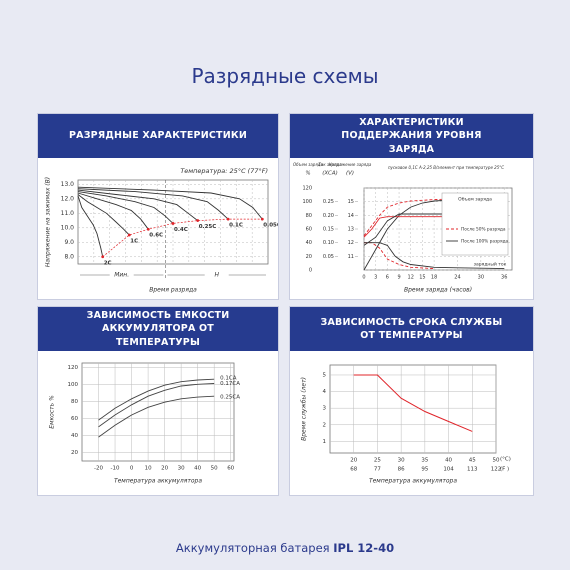 The height and width of the screenshot is (570, 570). Describe the element at coordinates (496, 461) in the screenshot. I see `x-tick-label: 50` at that location.